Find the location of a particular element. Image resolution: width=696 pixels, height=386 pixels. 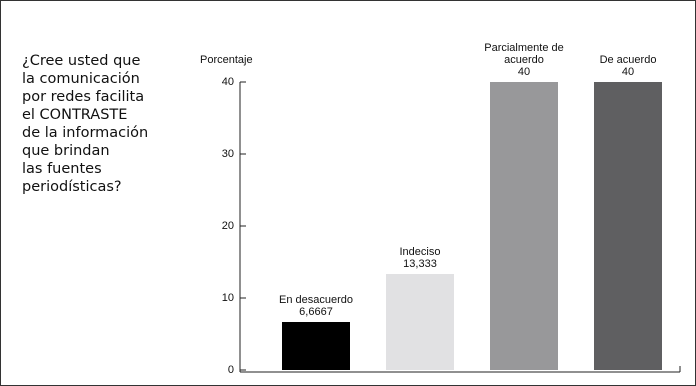

bar-label: En desacuerdo 6,6667 is located at coordinates (316, 306).